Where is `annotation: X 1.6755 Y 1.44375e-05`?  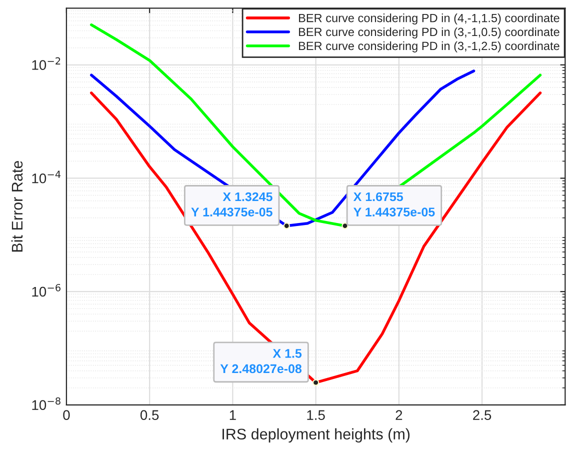 annotation: X 1.6755 Y 1.44375e-05 is located at coordinates (394, 204).